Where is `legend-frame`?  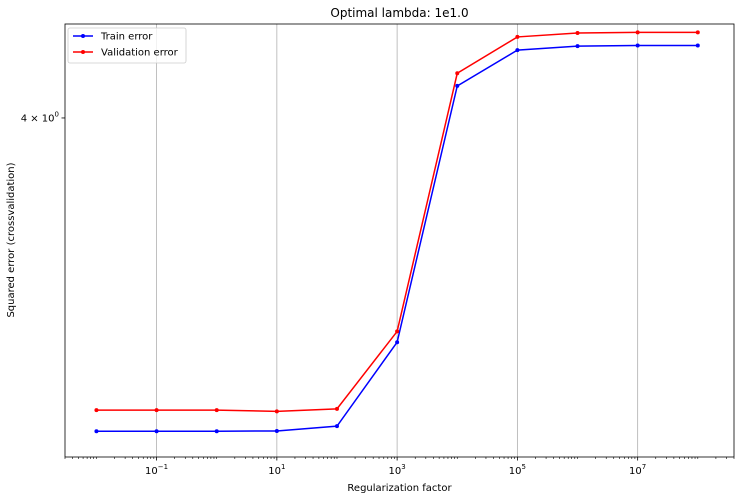 legend-frame is located at coordinates (127, 45).